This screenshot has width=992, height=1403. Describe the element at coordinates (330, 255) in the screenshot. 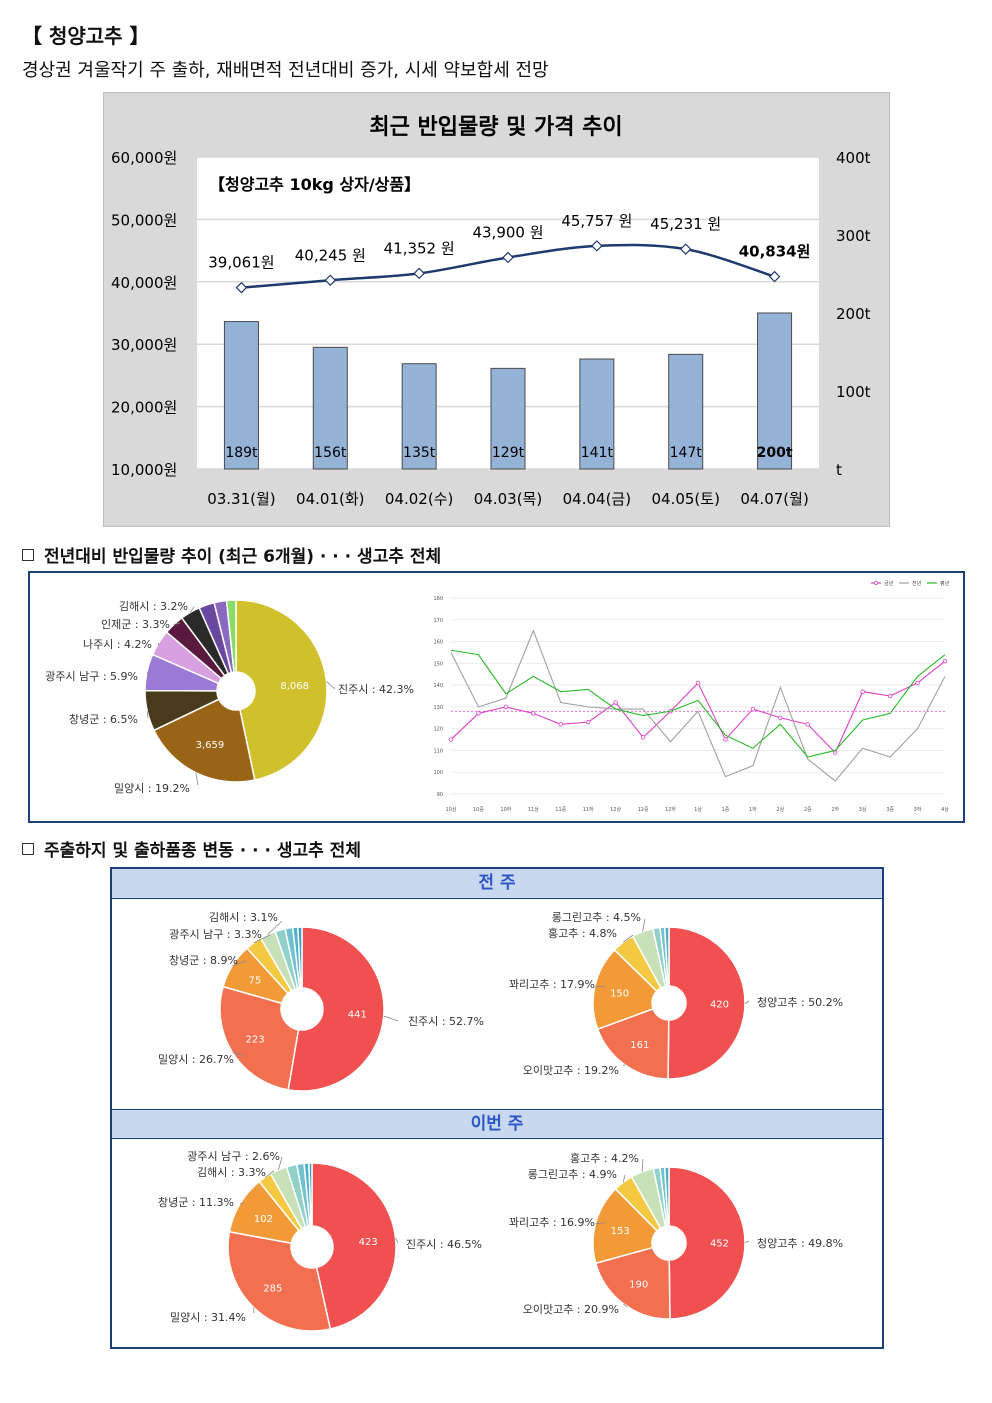

I see `price-data-label: 40,245 원` at that location.